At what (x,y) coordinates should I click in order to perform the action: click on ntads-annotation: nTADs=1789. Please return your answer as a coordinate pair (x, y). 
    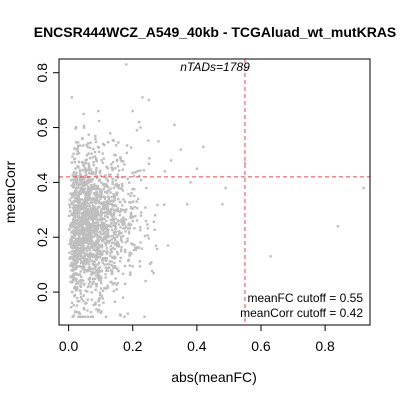
    Looking at the image, I should click on (215, 67).